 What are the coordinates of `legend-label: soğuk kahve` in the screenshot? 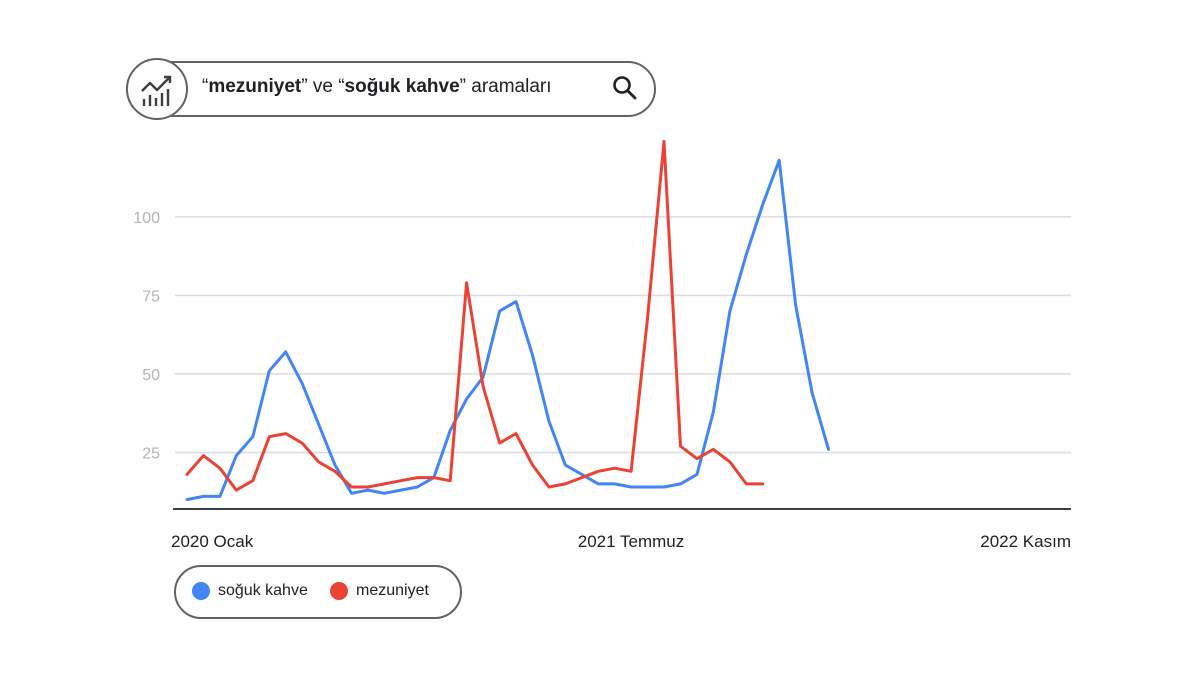 It's located at (263, 590).